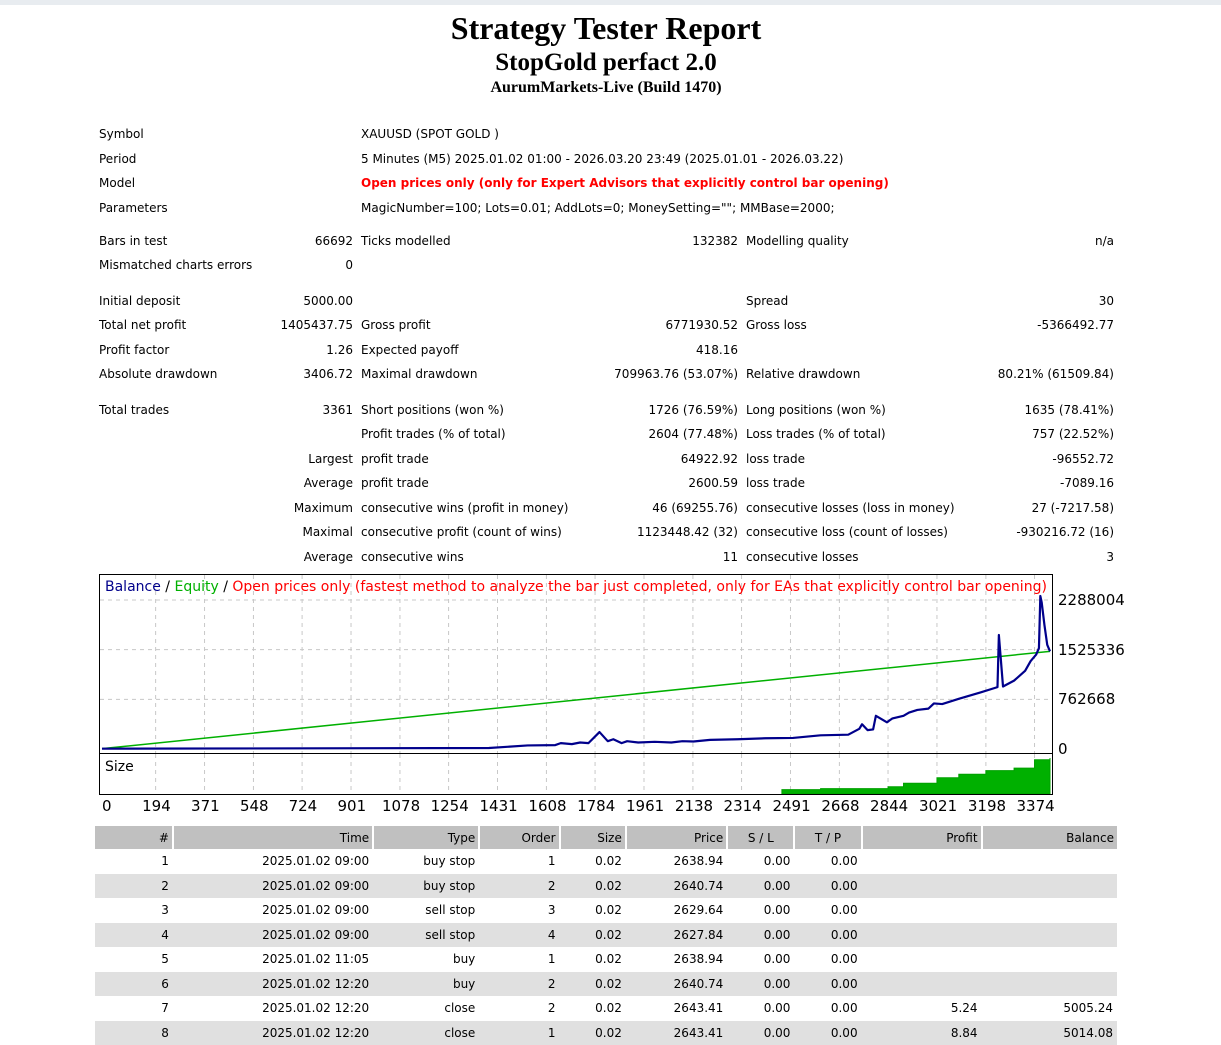 This screenshot has width=1221, height=1045. What do you see at coordinates (142, 325) in the screenshot?
I see `net-profit-label: Total net profit` at bounding box center [142, 325].